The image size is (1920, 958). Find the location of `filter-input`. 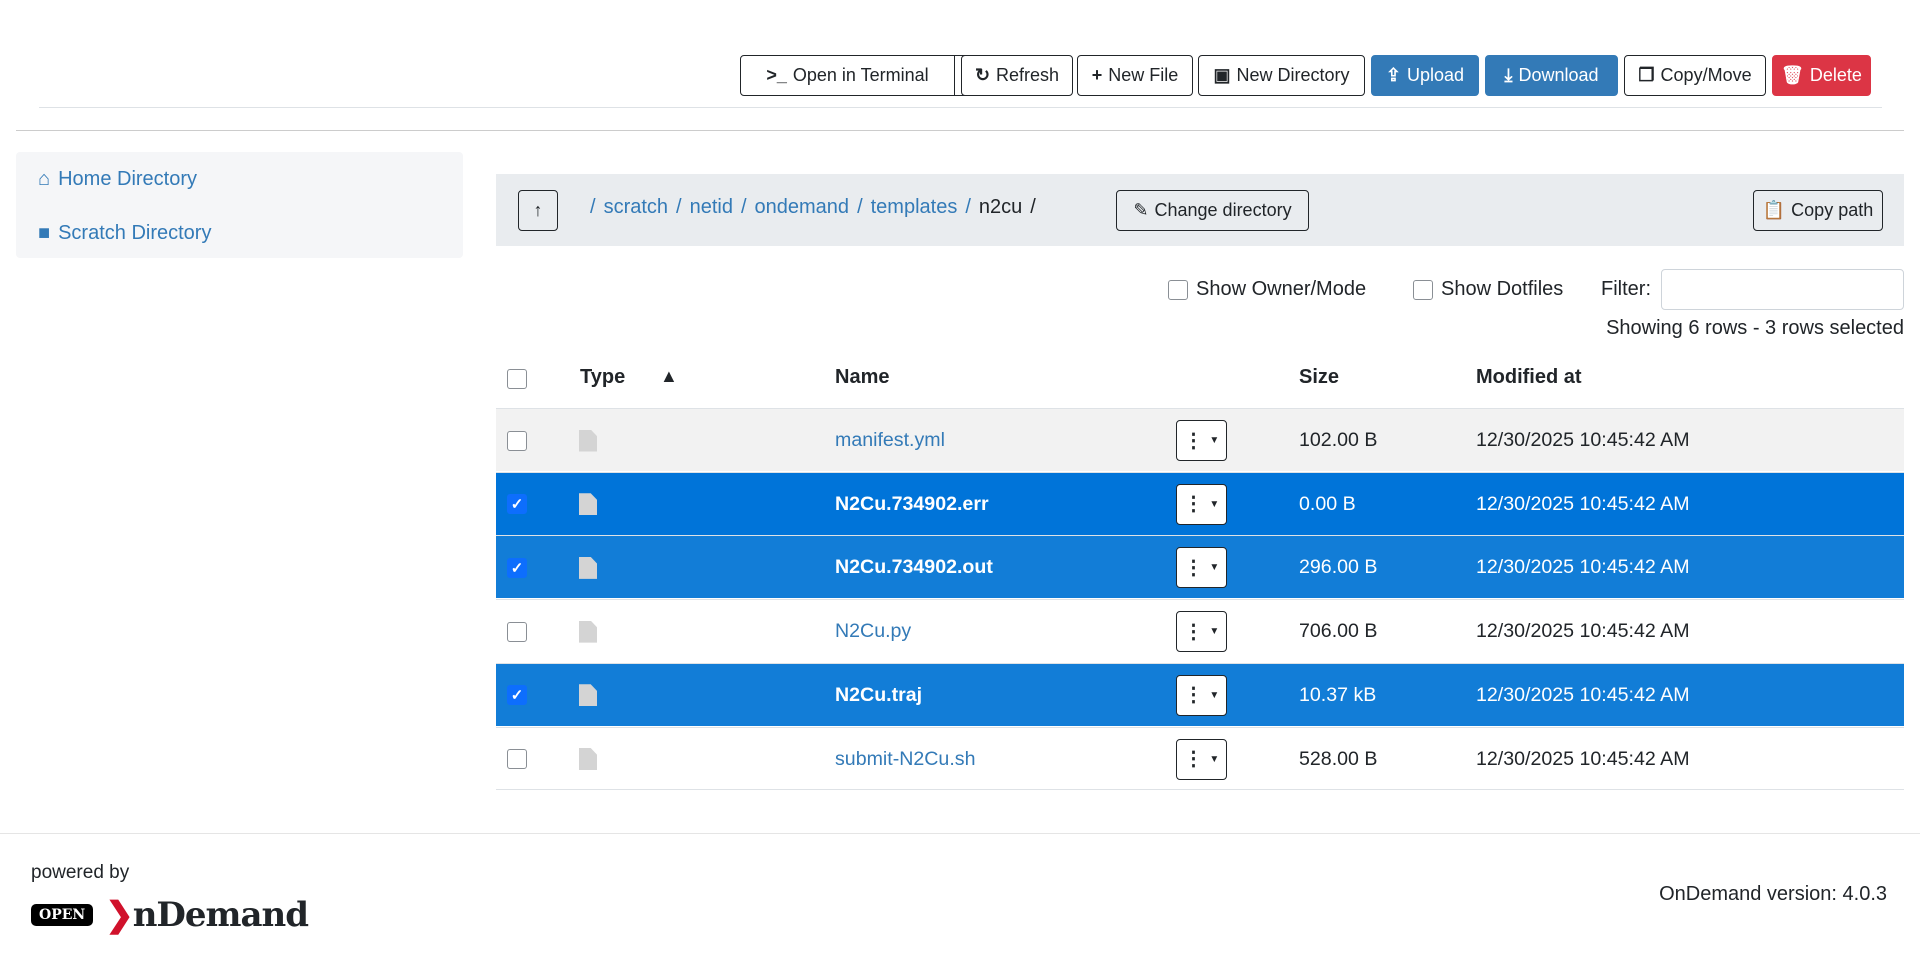

filter-input is located at coordinates (1782, 289).